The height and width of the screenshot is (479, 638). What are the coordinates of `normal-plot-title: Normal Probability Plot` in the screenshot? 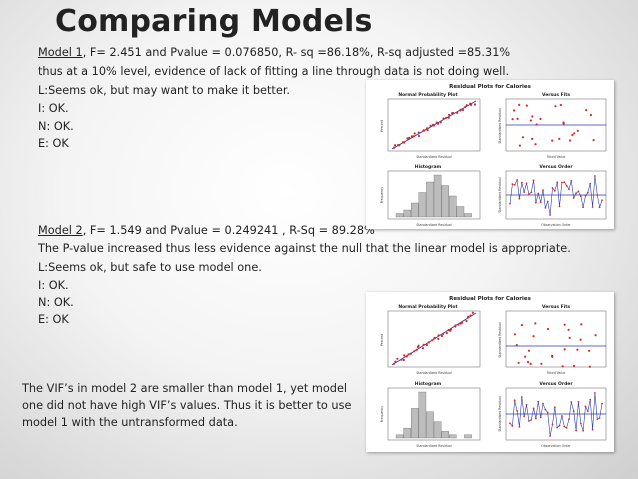 It's located at (428, 307).